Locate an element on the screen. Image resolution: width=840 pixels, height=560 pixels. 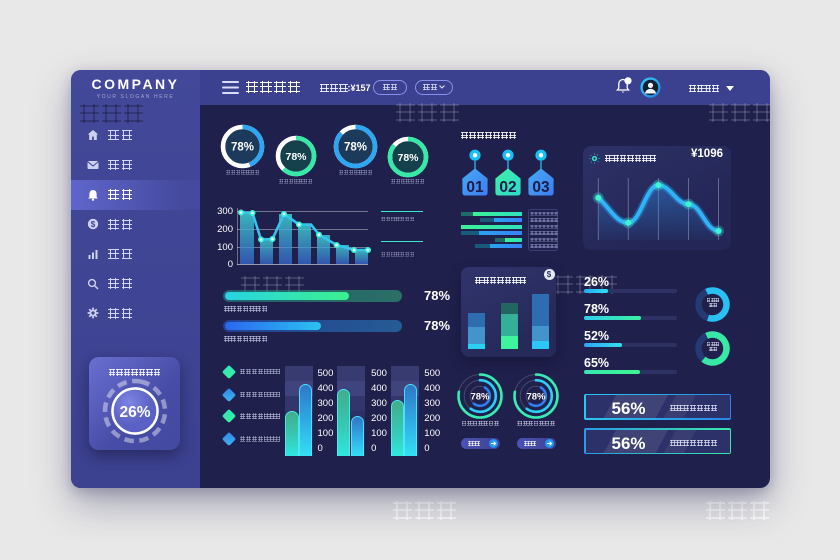
svg-text: 03 is located at coordinates (542, 187).